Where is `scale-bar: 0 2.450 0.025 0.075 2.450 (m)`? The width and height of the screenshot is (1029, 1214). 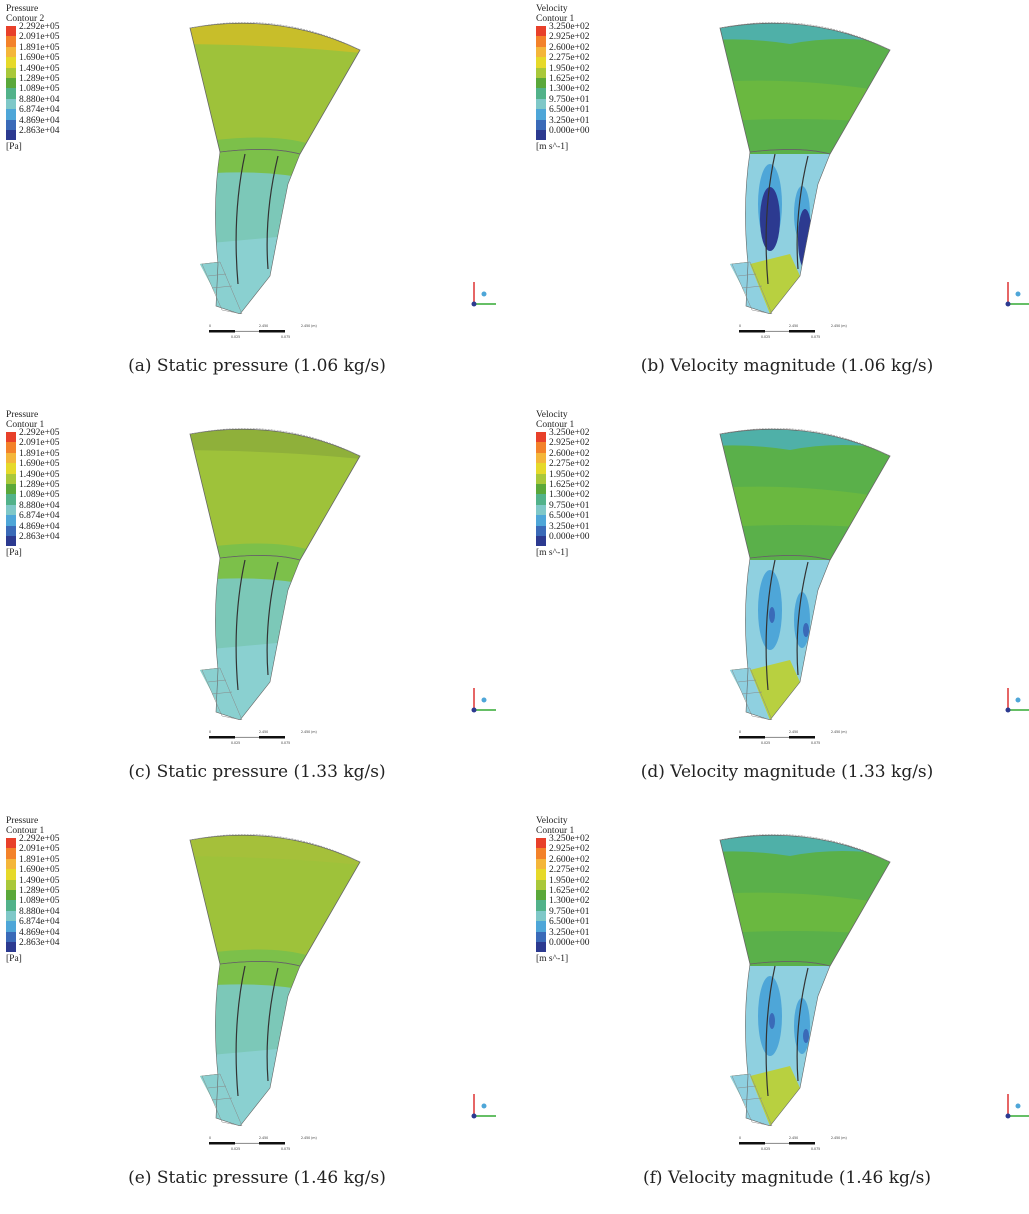
scale-bar: 0 2.450 0.025 0.075 2.450 (m) is located at coordinates (793, 737).